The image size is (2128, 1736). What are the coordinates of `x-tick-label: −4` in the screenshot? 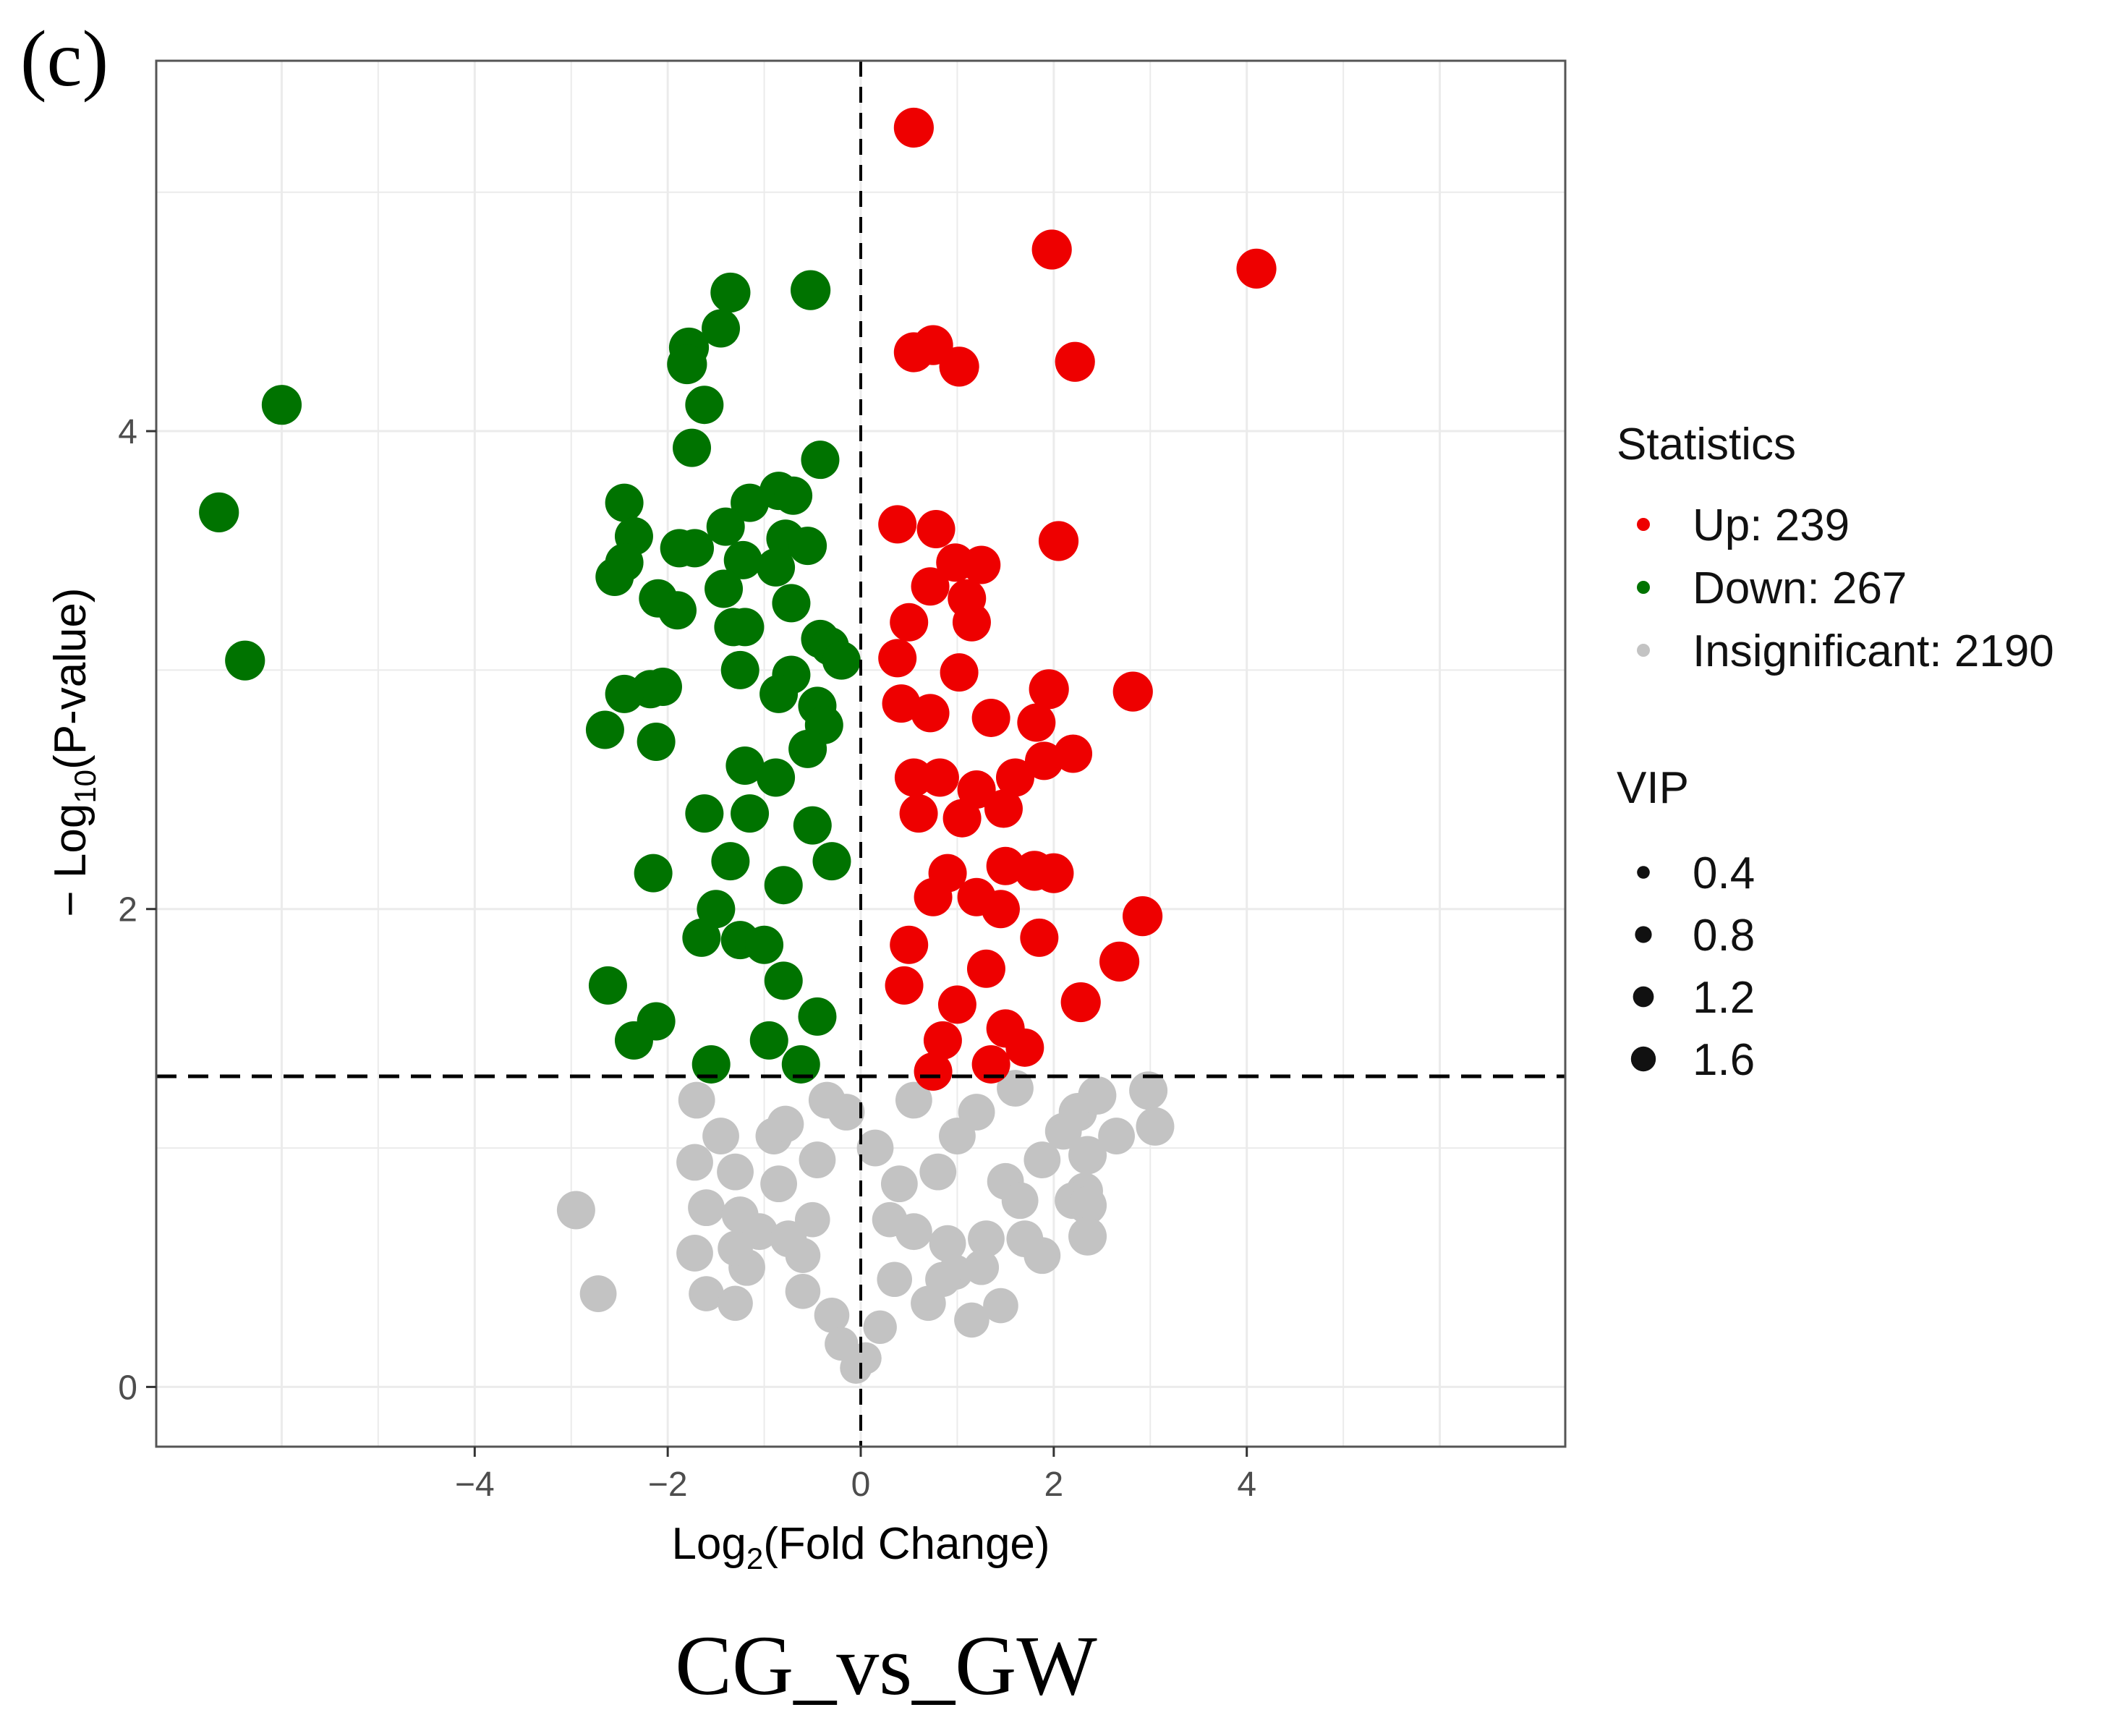 It's located at (475, 1485).